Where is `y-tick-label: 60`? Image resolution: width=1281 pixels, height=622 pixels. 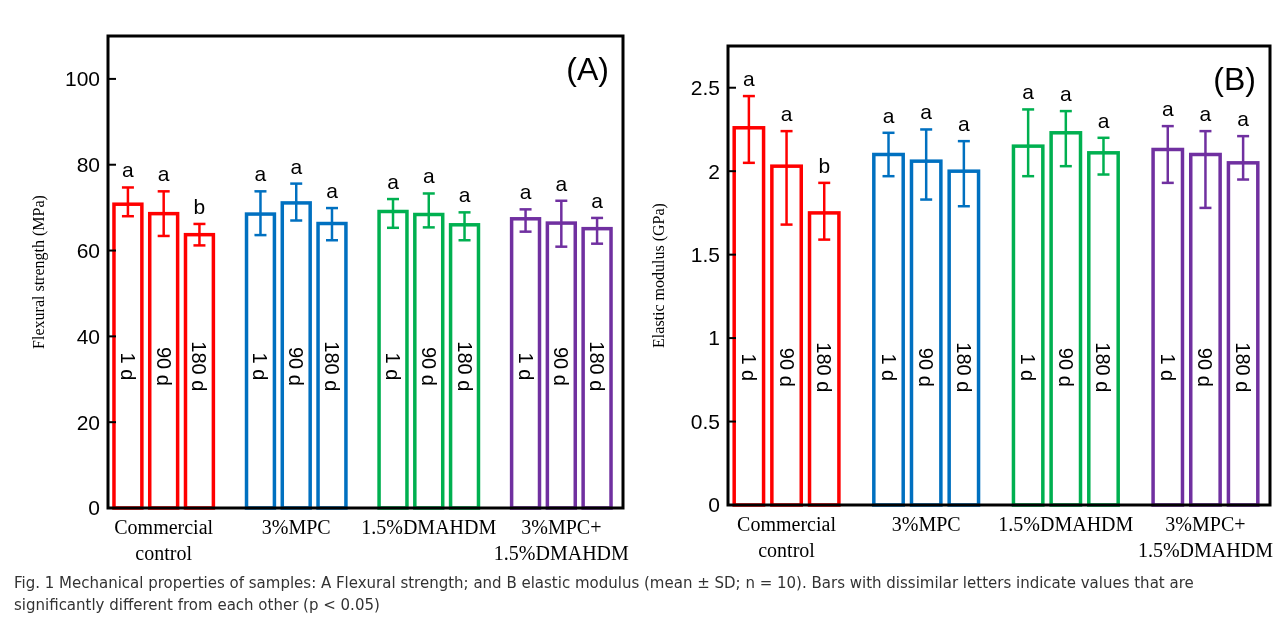
y-tick-label: 60 is located at coordinates (88, 250).